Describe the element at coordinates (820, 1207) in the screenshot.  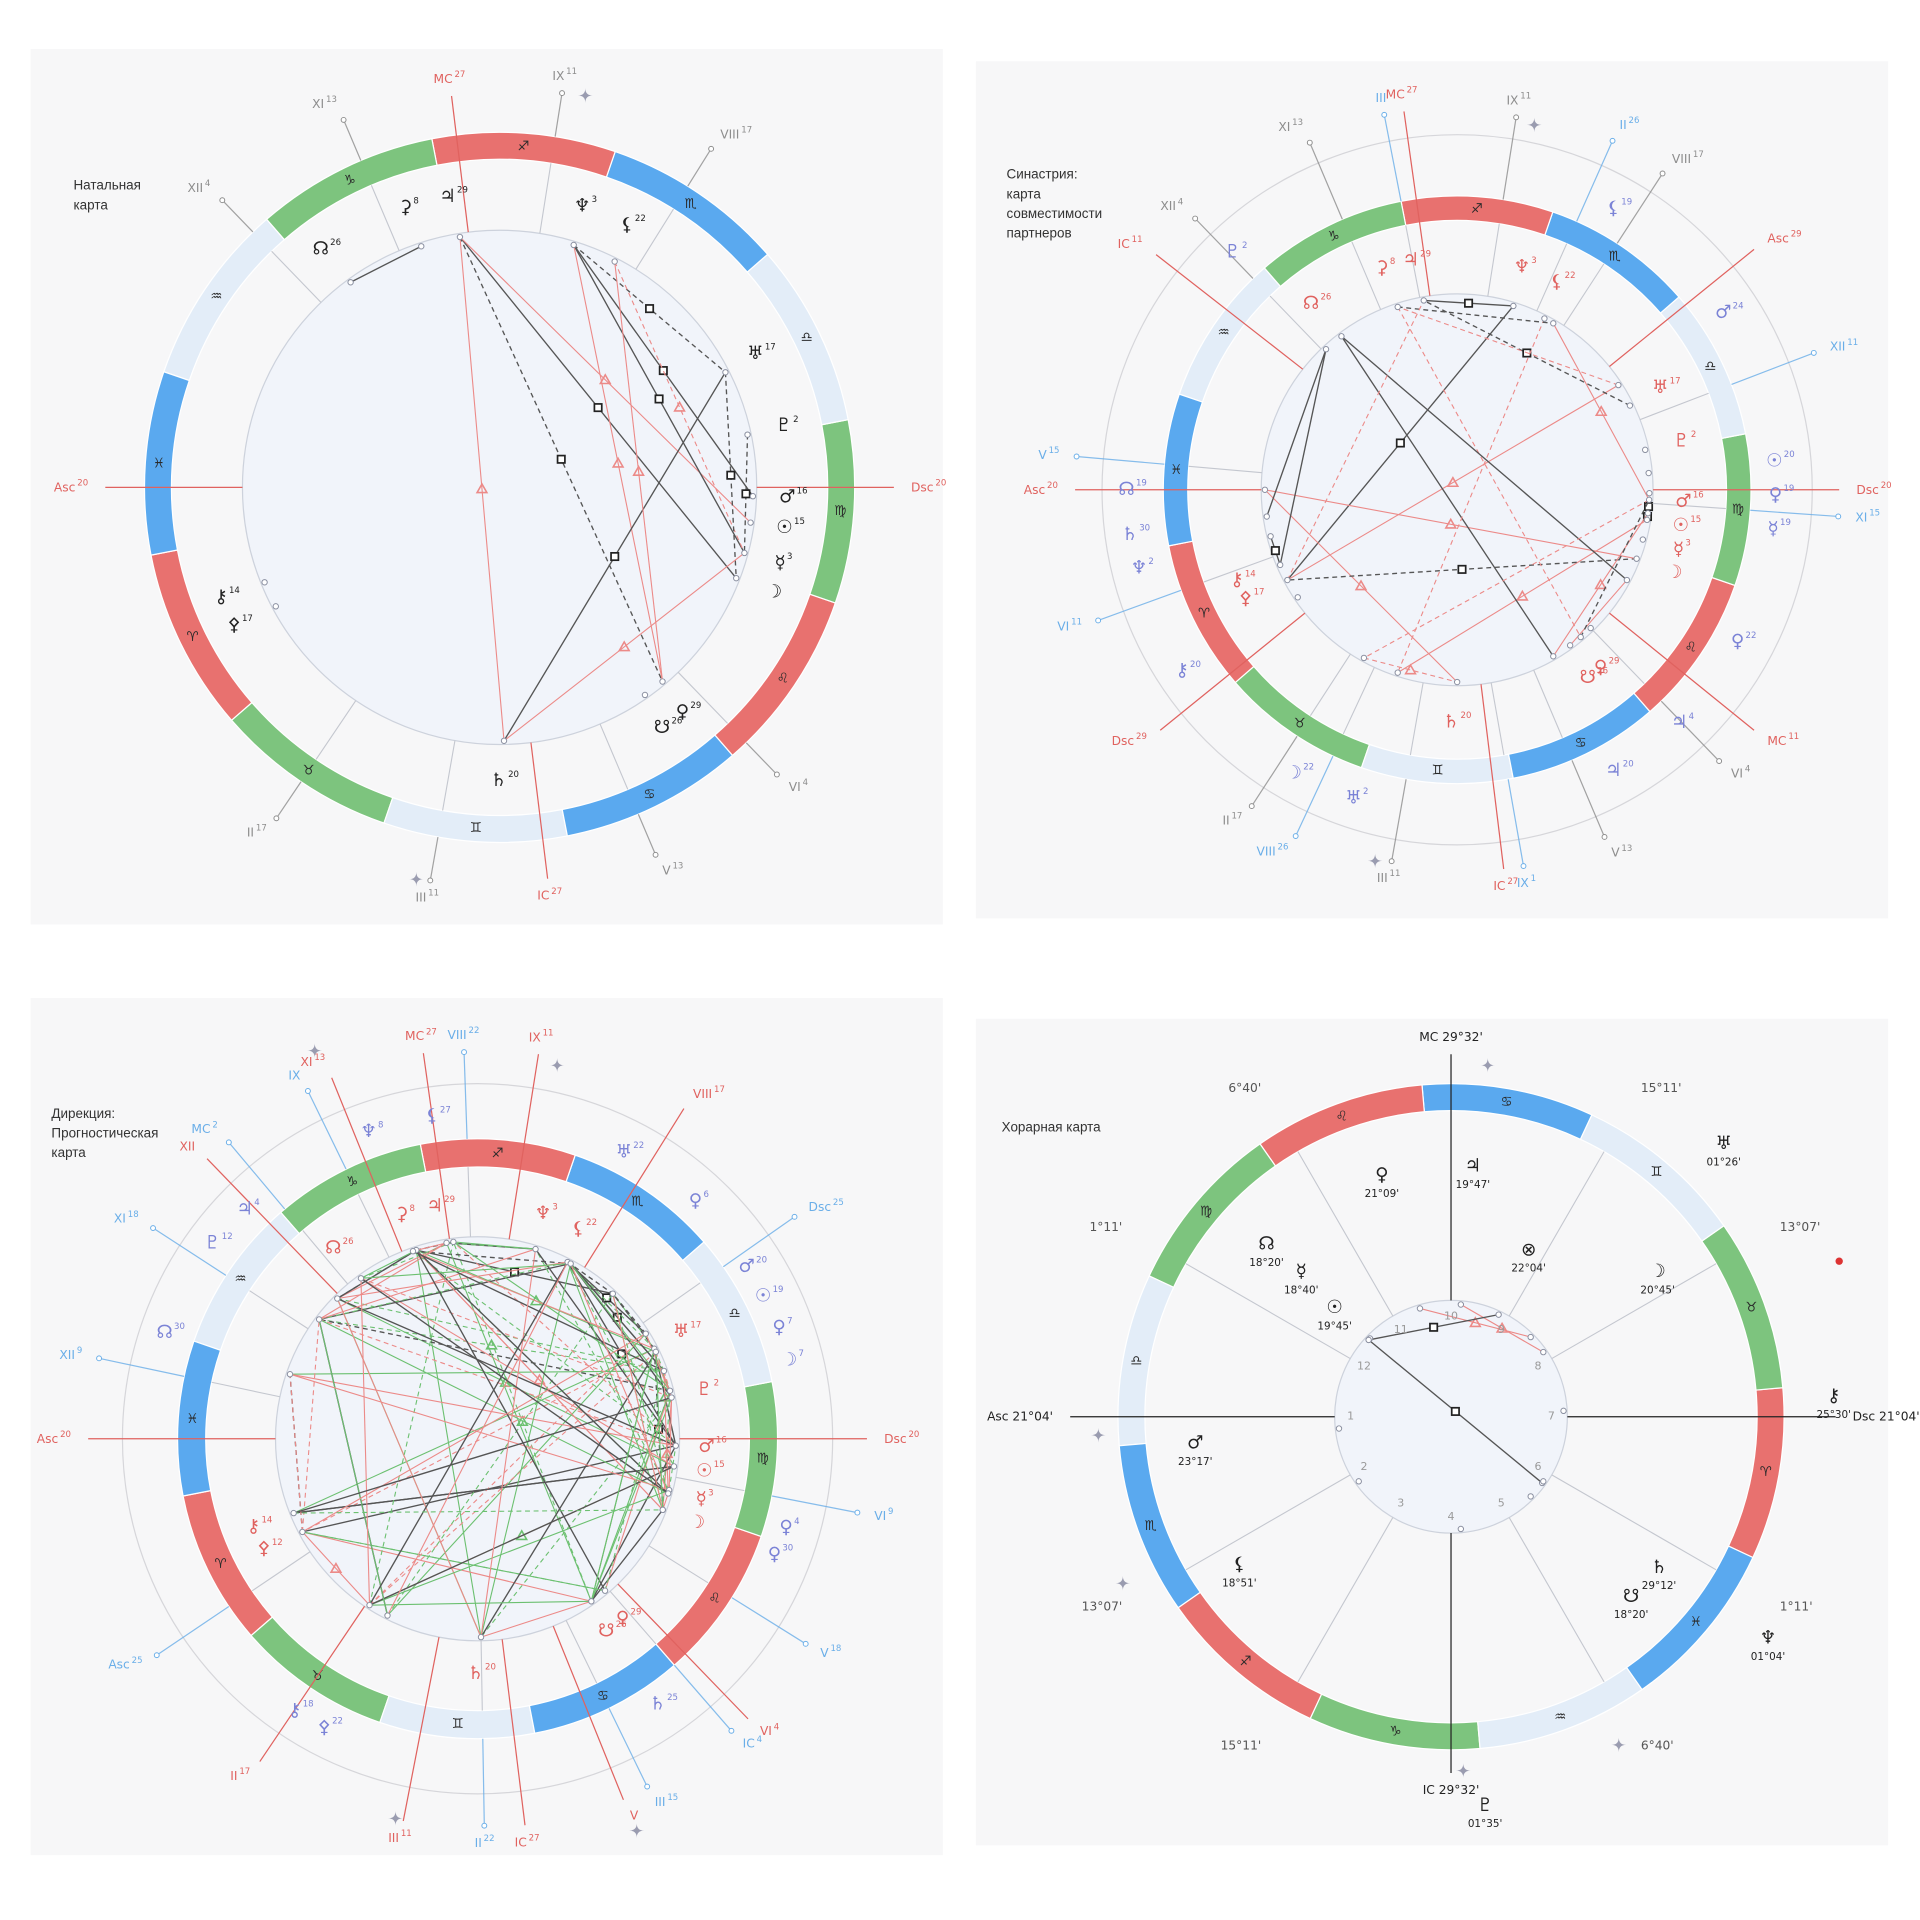
I see `house-label-text: Dsc` at that location.